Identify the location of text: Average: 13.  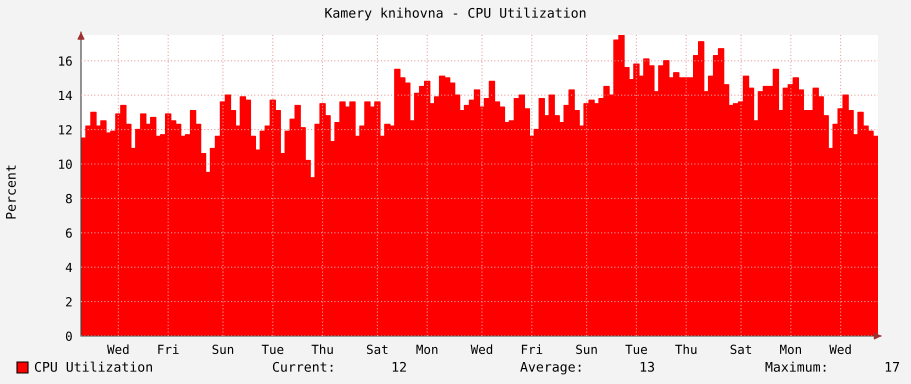
(587, 368).